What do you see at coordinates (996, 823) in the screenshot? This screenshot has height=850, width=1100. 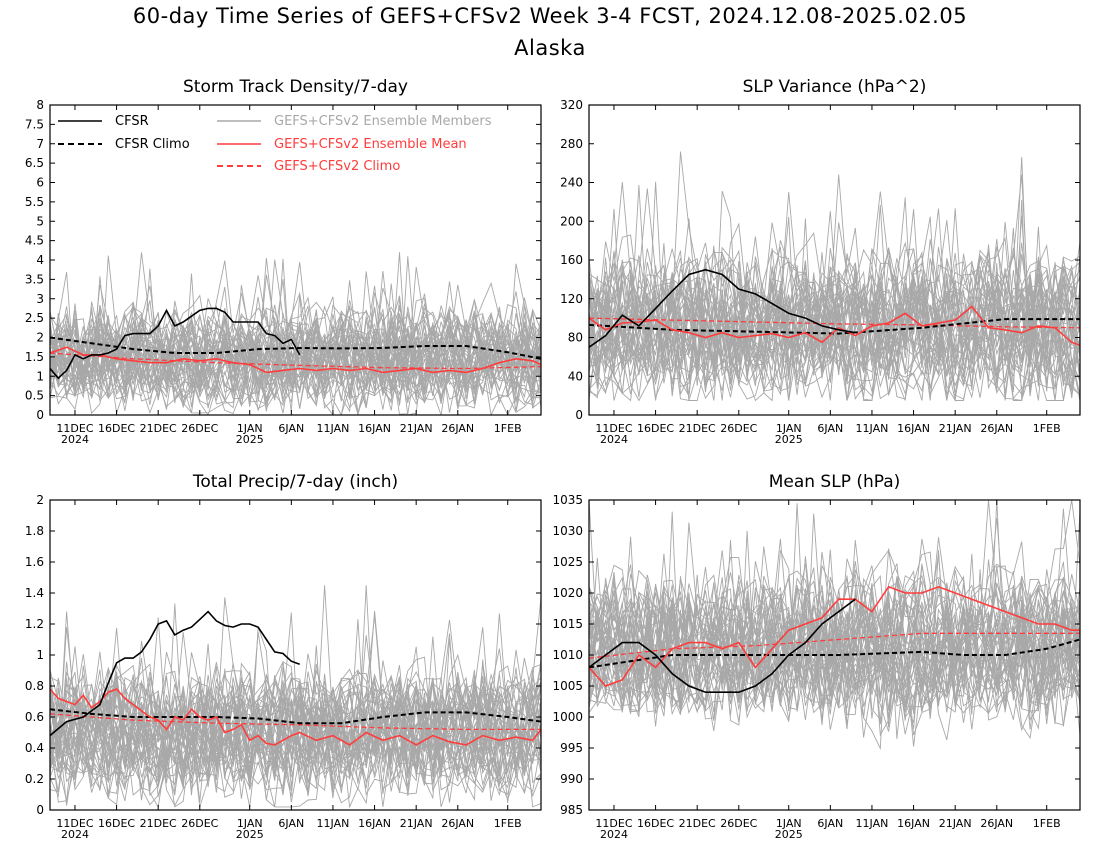 I see `x-tick-label: 26JAN` at bounding box center [996, 823].